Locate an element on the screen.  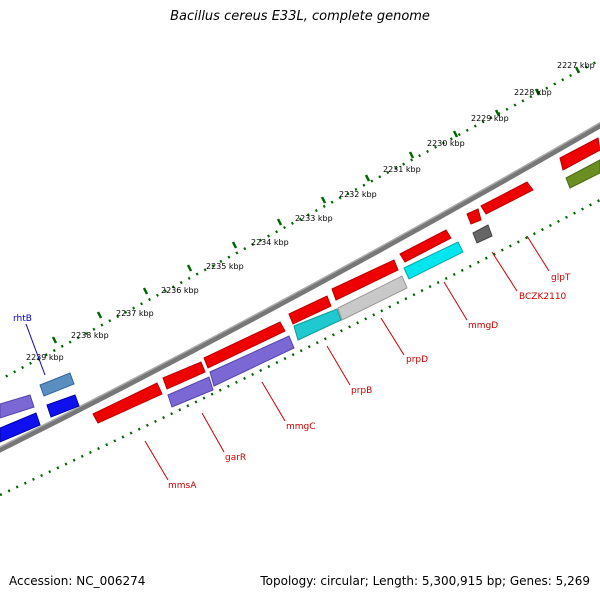
ruler-label: 2233 kbp is located at coordinates (314, 218).